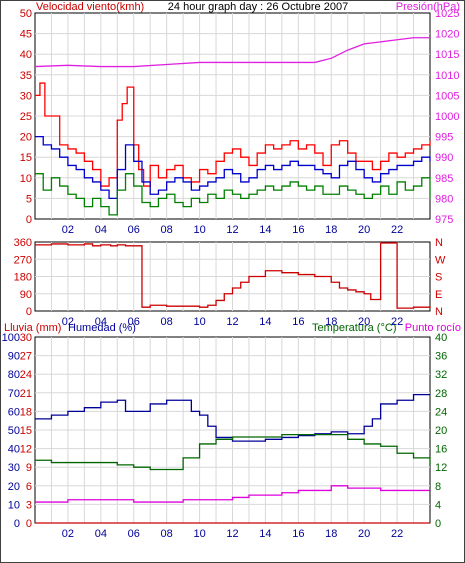 The image size is (465, 563). What do you see at coordinates (14, 431) in the screenshot?
I see `chart3-left-tick: 50` at bounding box center [14, 431].